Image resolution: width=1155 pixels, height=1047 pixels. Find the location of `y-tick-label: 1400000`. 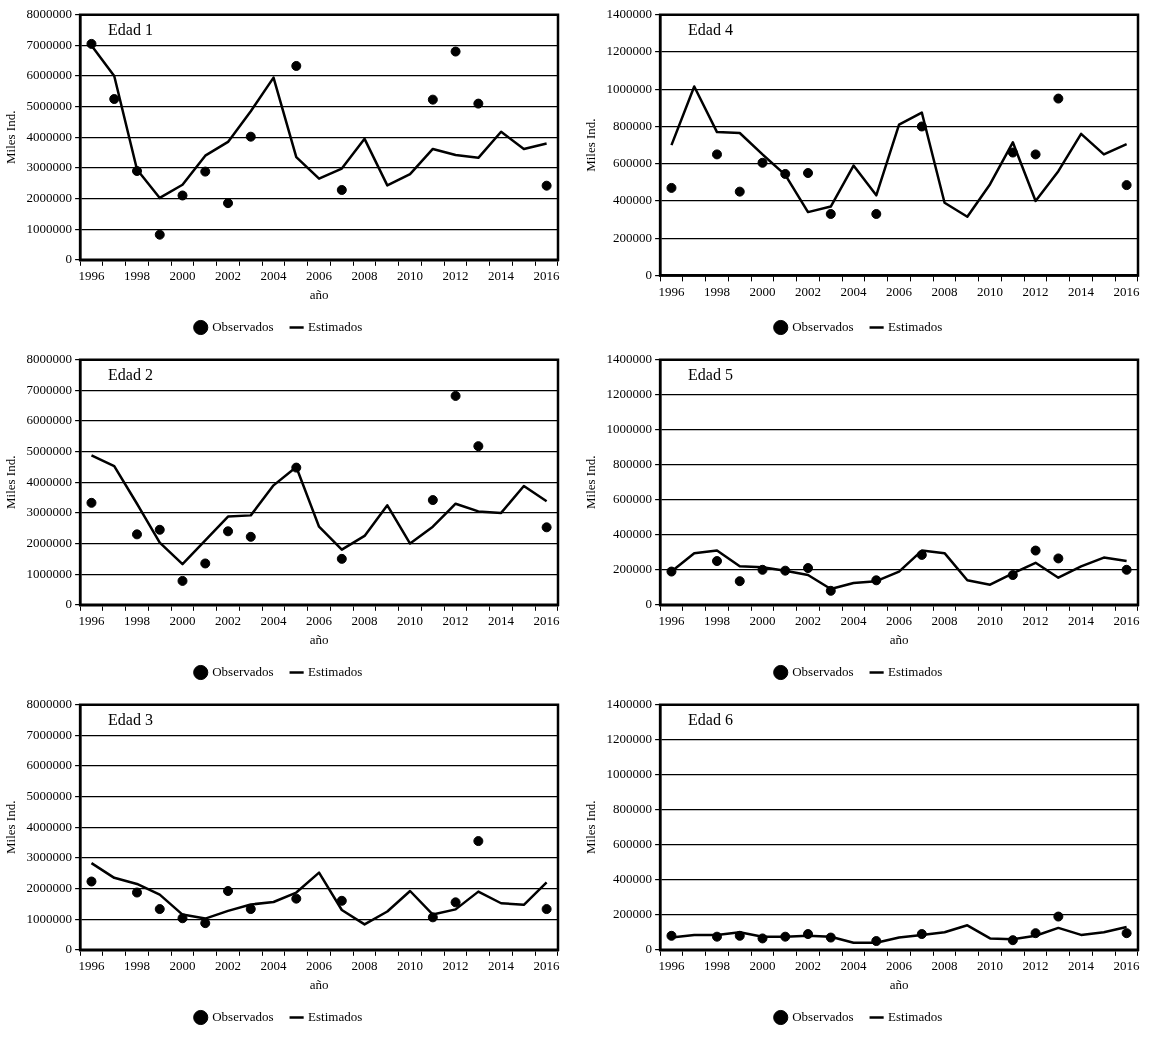

y-tick-label: 1400000 is located at coordinates (629, 704).